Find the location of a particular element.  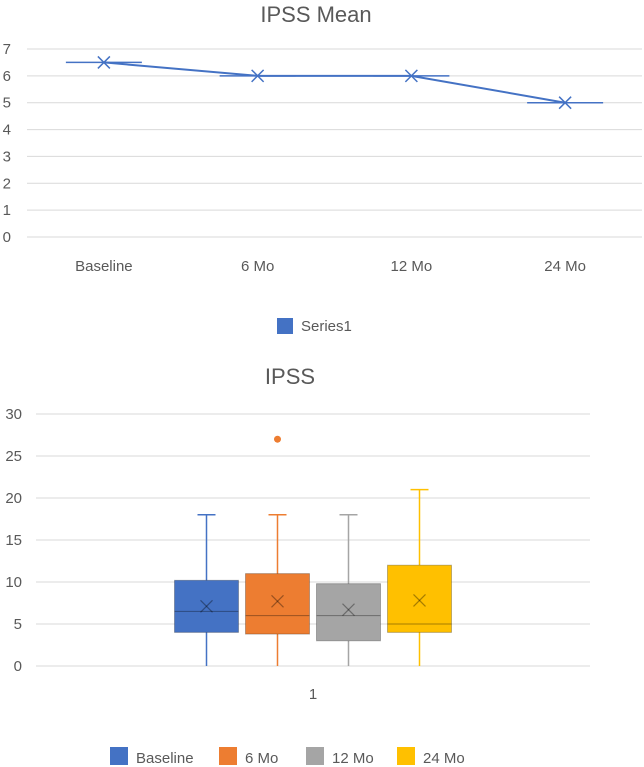

box-chart-y-tick-label: 30 is located at coordinates (13, 414).